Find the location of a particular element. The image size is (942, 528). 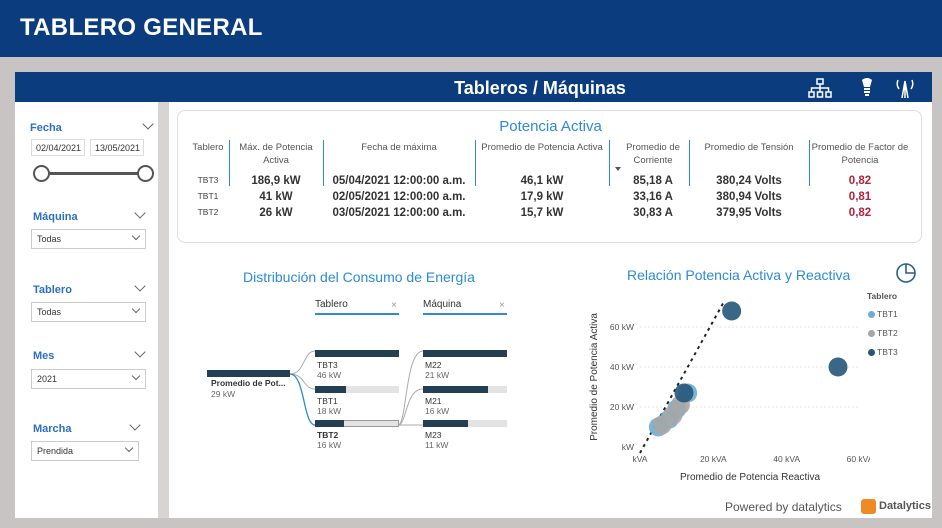

cell-corriente: 30,83 A is located at coordinates (653, 213).